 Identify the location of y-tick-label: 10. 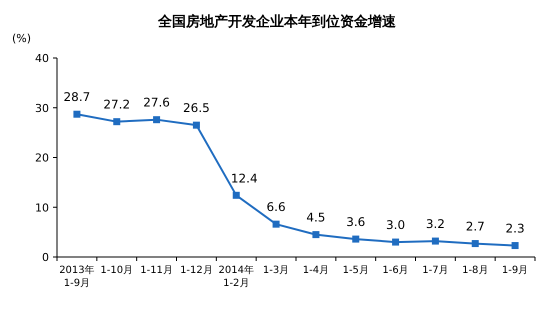
(42, 207).